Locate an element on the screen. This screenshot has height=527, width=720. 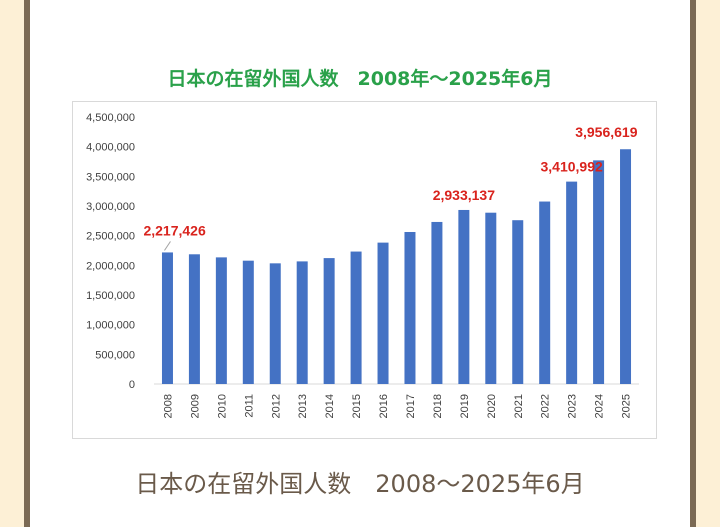
y-tick-label: 3,000,000 is located at coordinates (110, 207).